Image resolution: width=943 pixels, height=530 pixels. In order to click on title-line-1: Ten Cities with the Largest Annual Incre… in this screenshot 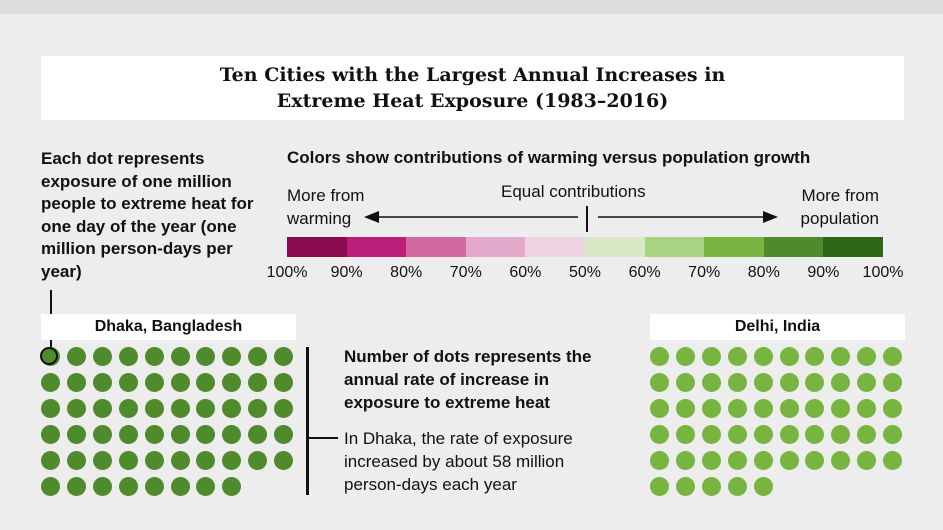, I will do `click(472, 75)`.